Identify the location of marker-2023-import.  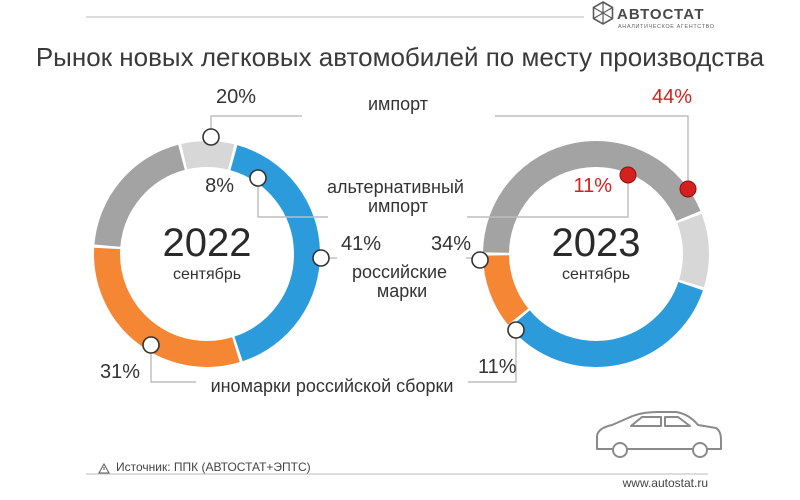
(688, 189).